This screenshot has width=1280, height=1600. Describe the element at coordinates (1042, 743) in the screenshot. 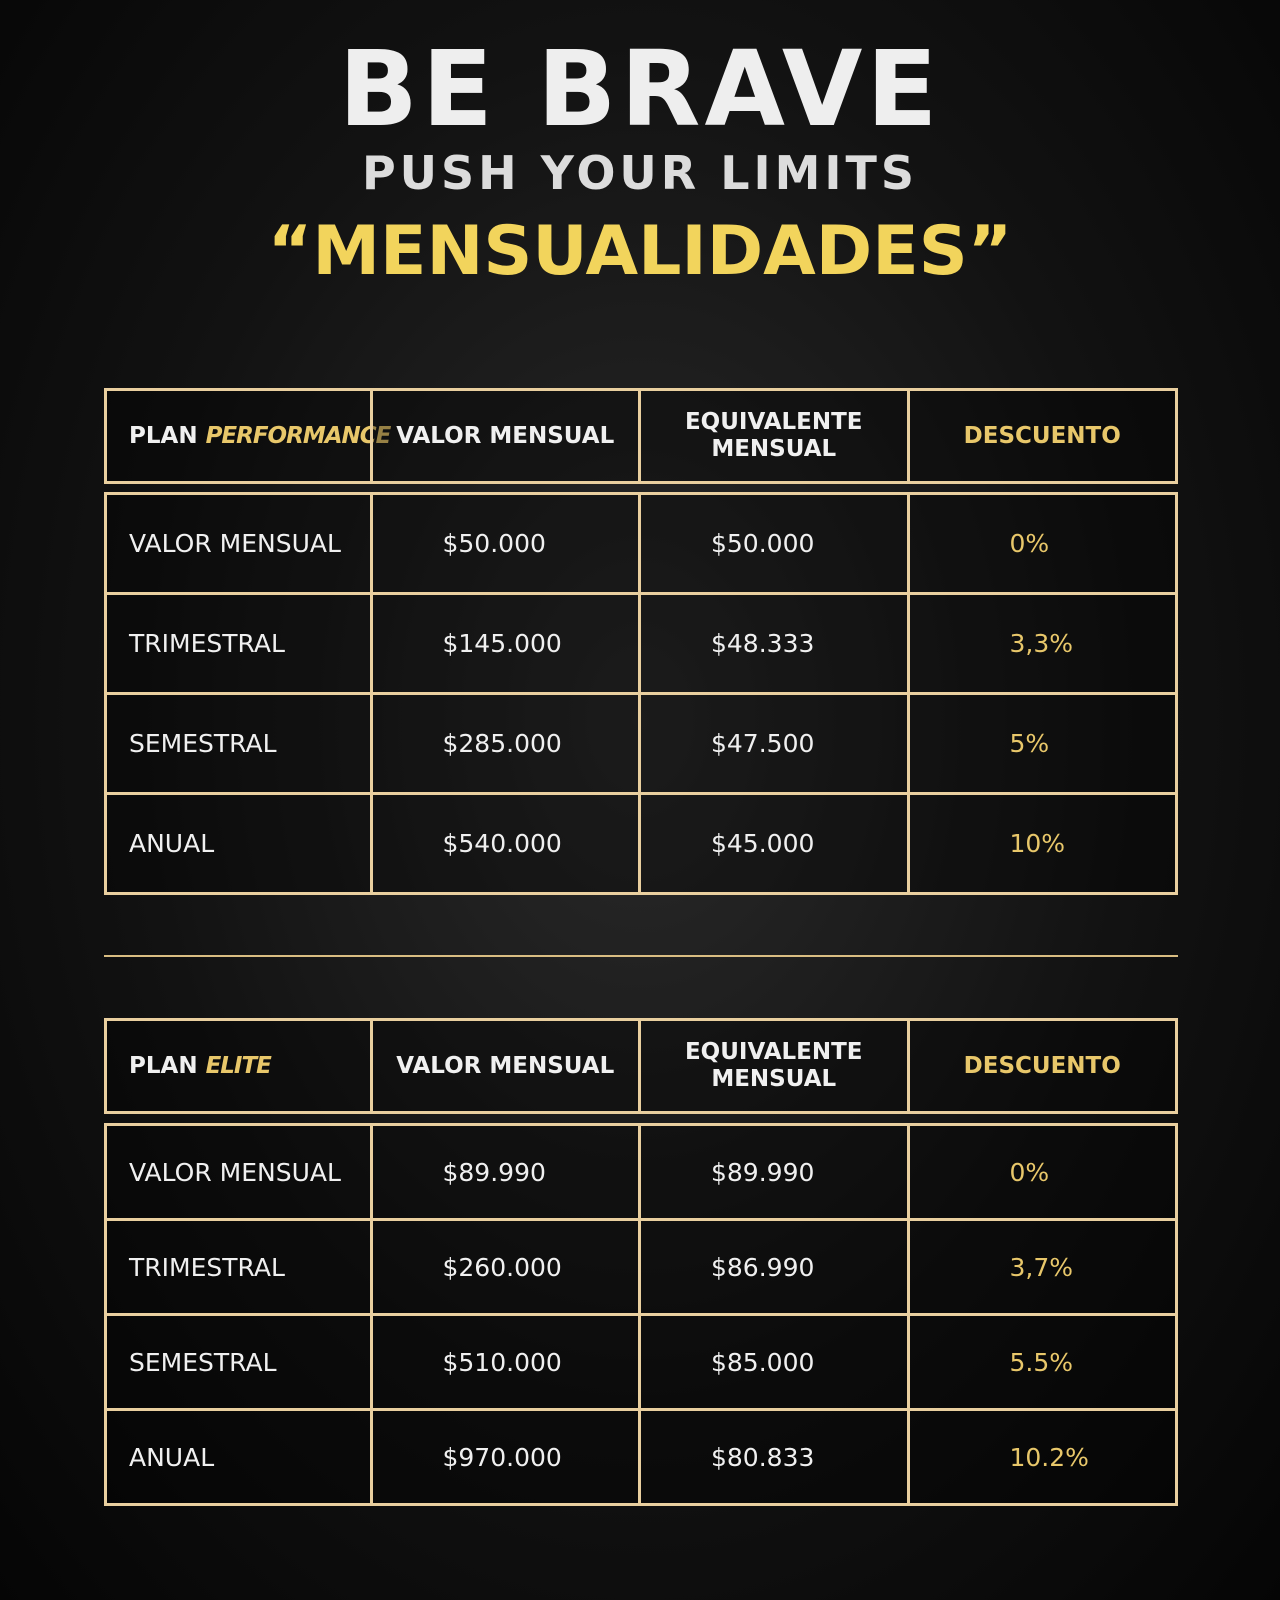

I see `data-cell: 5%` at that location.